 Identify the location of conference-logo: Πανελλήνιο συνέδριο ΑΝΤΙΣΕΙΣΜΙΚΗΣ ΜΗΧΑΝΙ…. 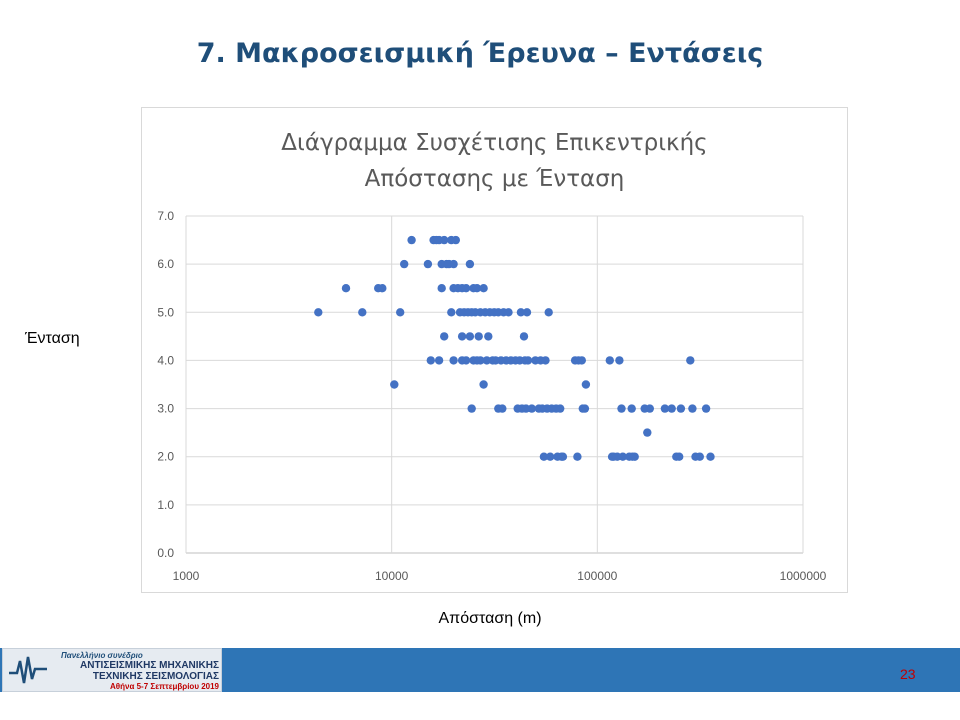
(112, 670).